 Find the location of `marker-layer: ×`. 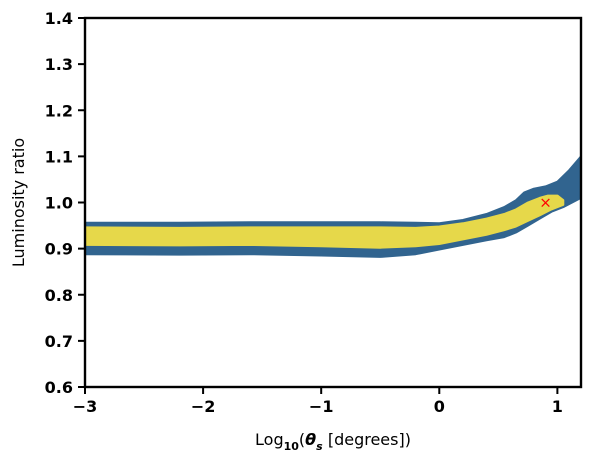

marker-layer: × is located at coordinates (545, 203).